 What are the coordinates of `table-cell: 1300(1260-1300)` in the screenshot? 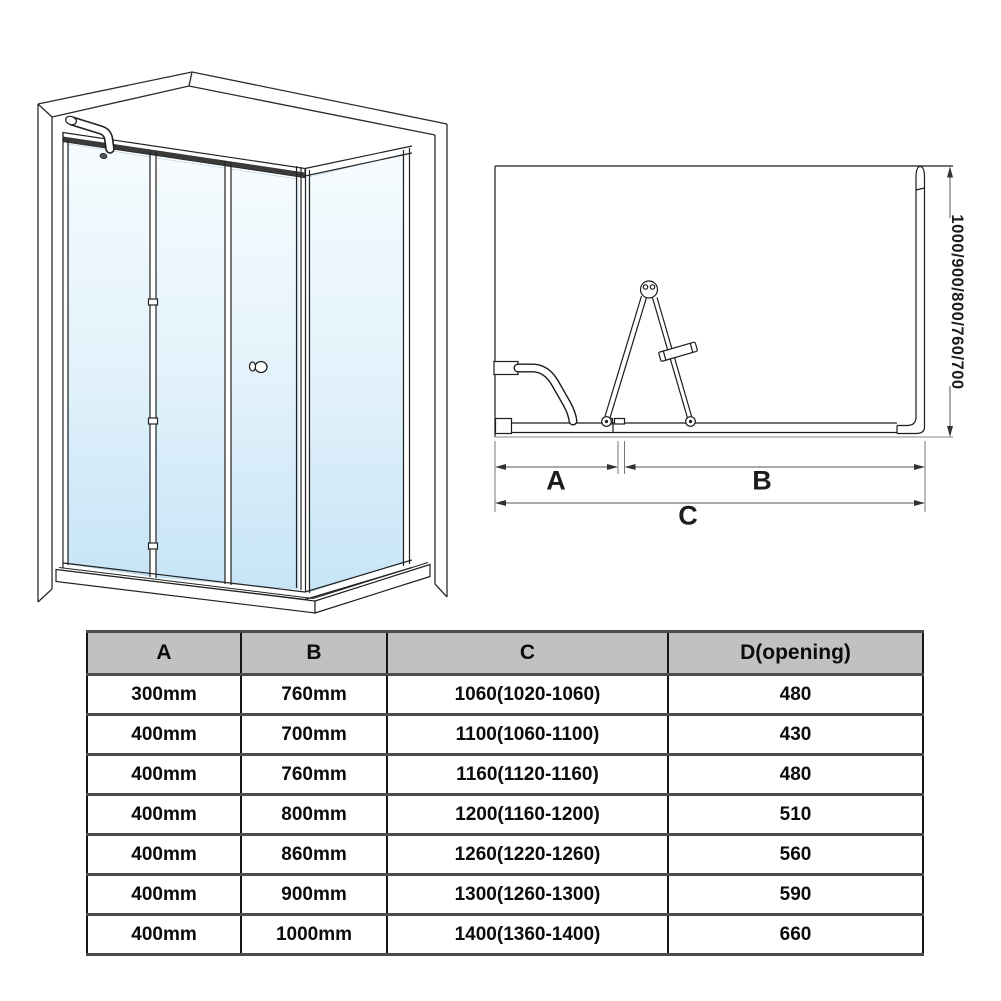 It's located at (527, 894).